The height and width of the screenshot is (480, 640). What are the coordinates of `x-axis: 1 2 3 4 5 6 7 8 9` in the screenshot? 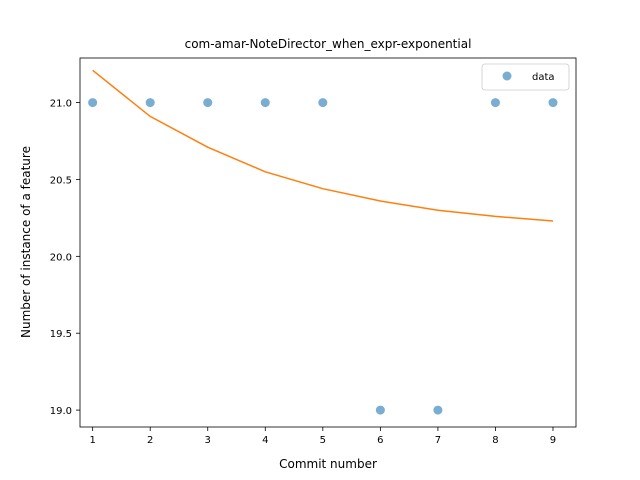 It's located at (322, 436).